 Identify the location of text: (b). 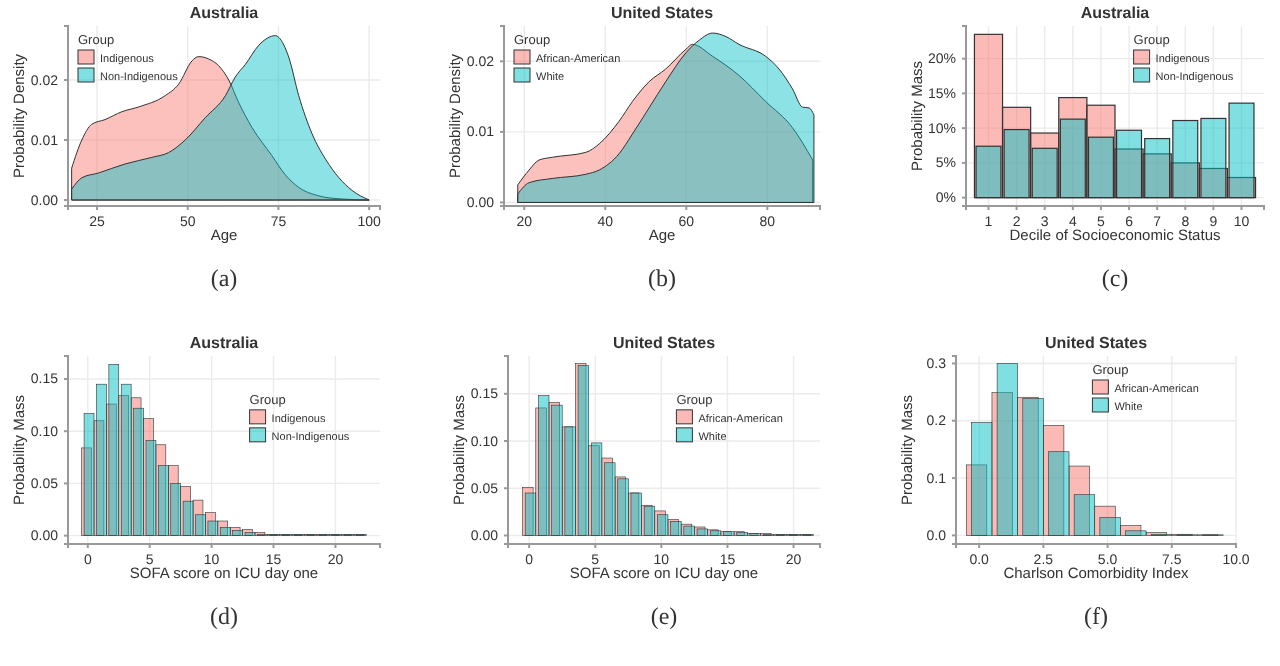
(662, 278).